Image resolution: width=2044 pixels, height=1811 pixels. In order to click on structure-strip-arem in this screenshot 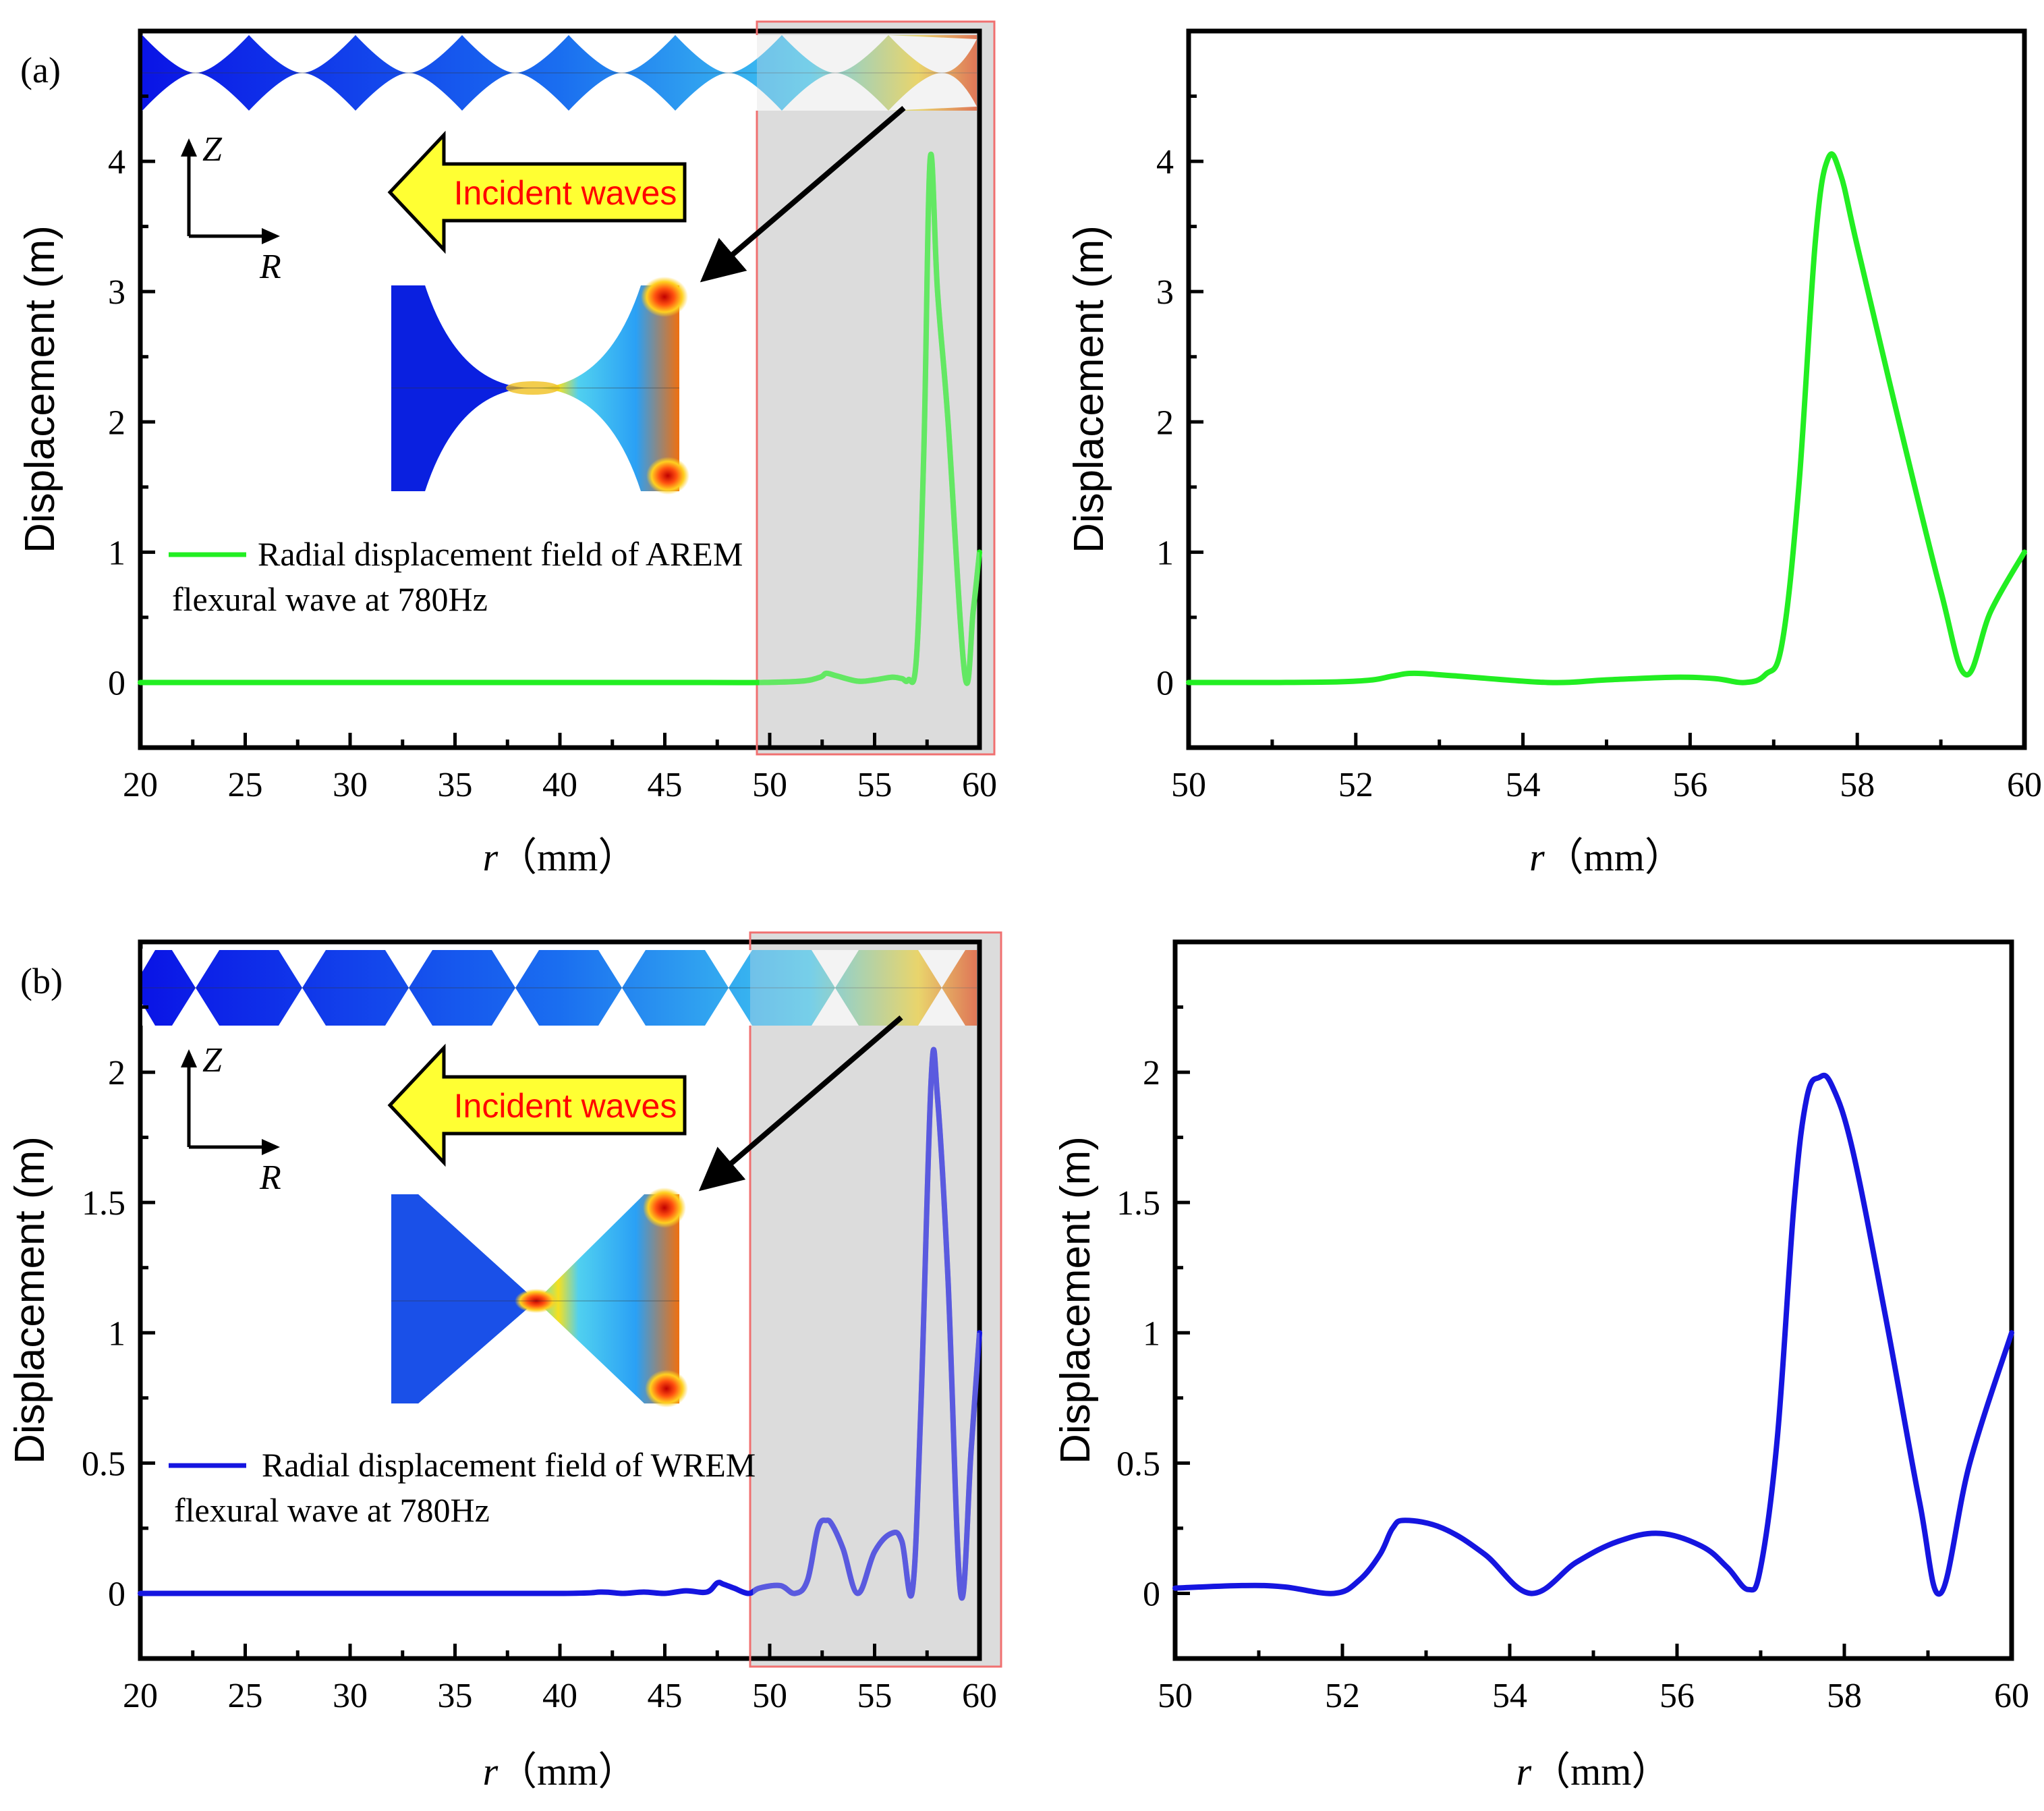, I will do `click(559, 73)`.